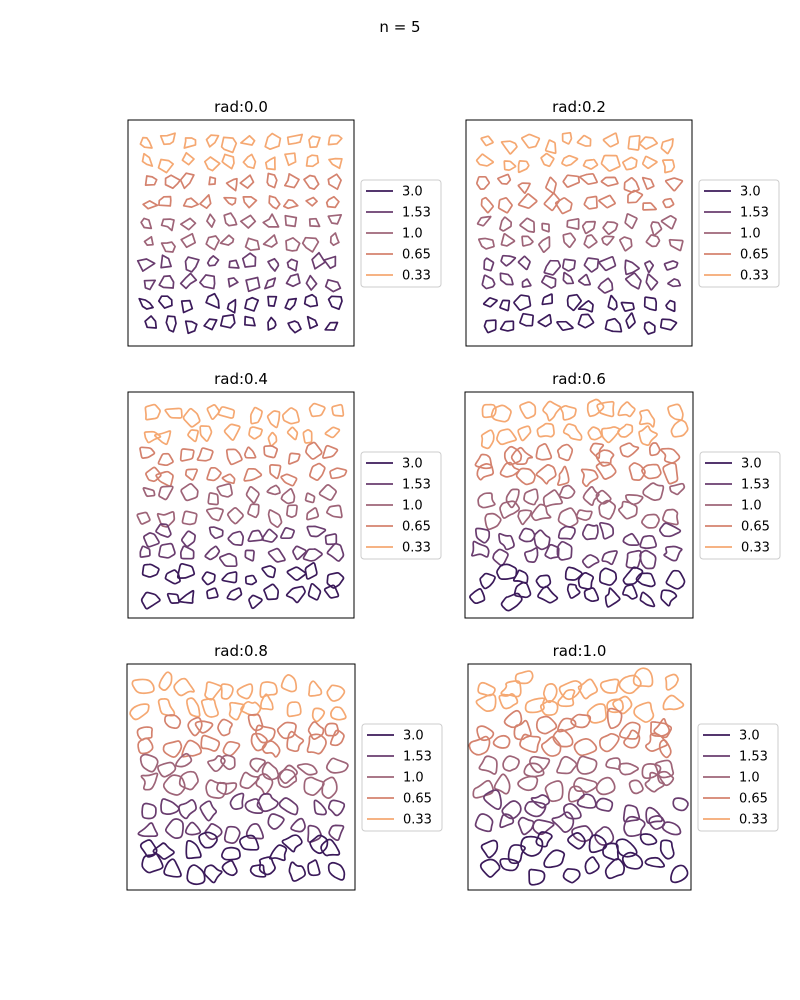 This screenshot has width=800, height=1000. I want to click on axes-frame, so click(579, 233).